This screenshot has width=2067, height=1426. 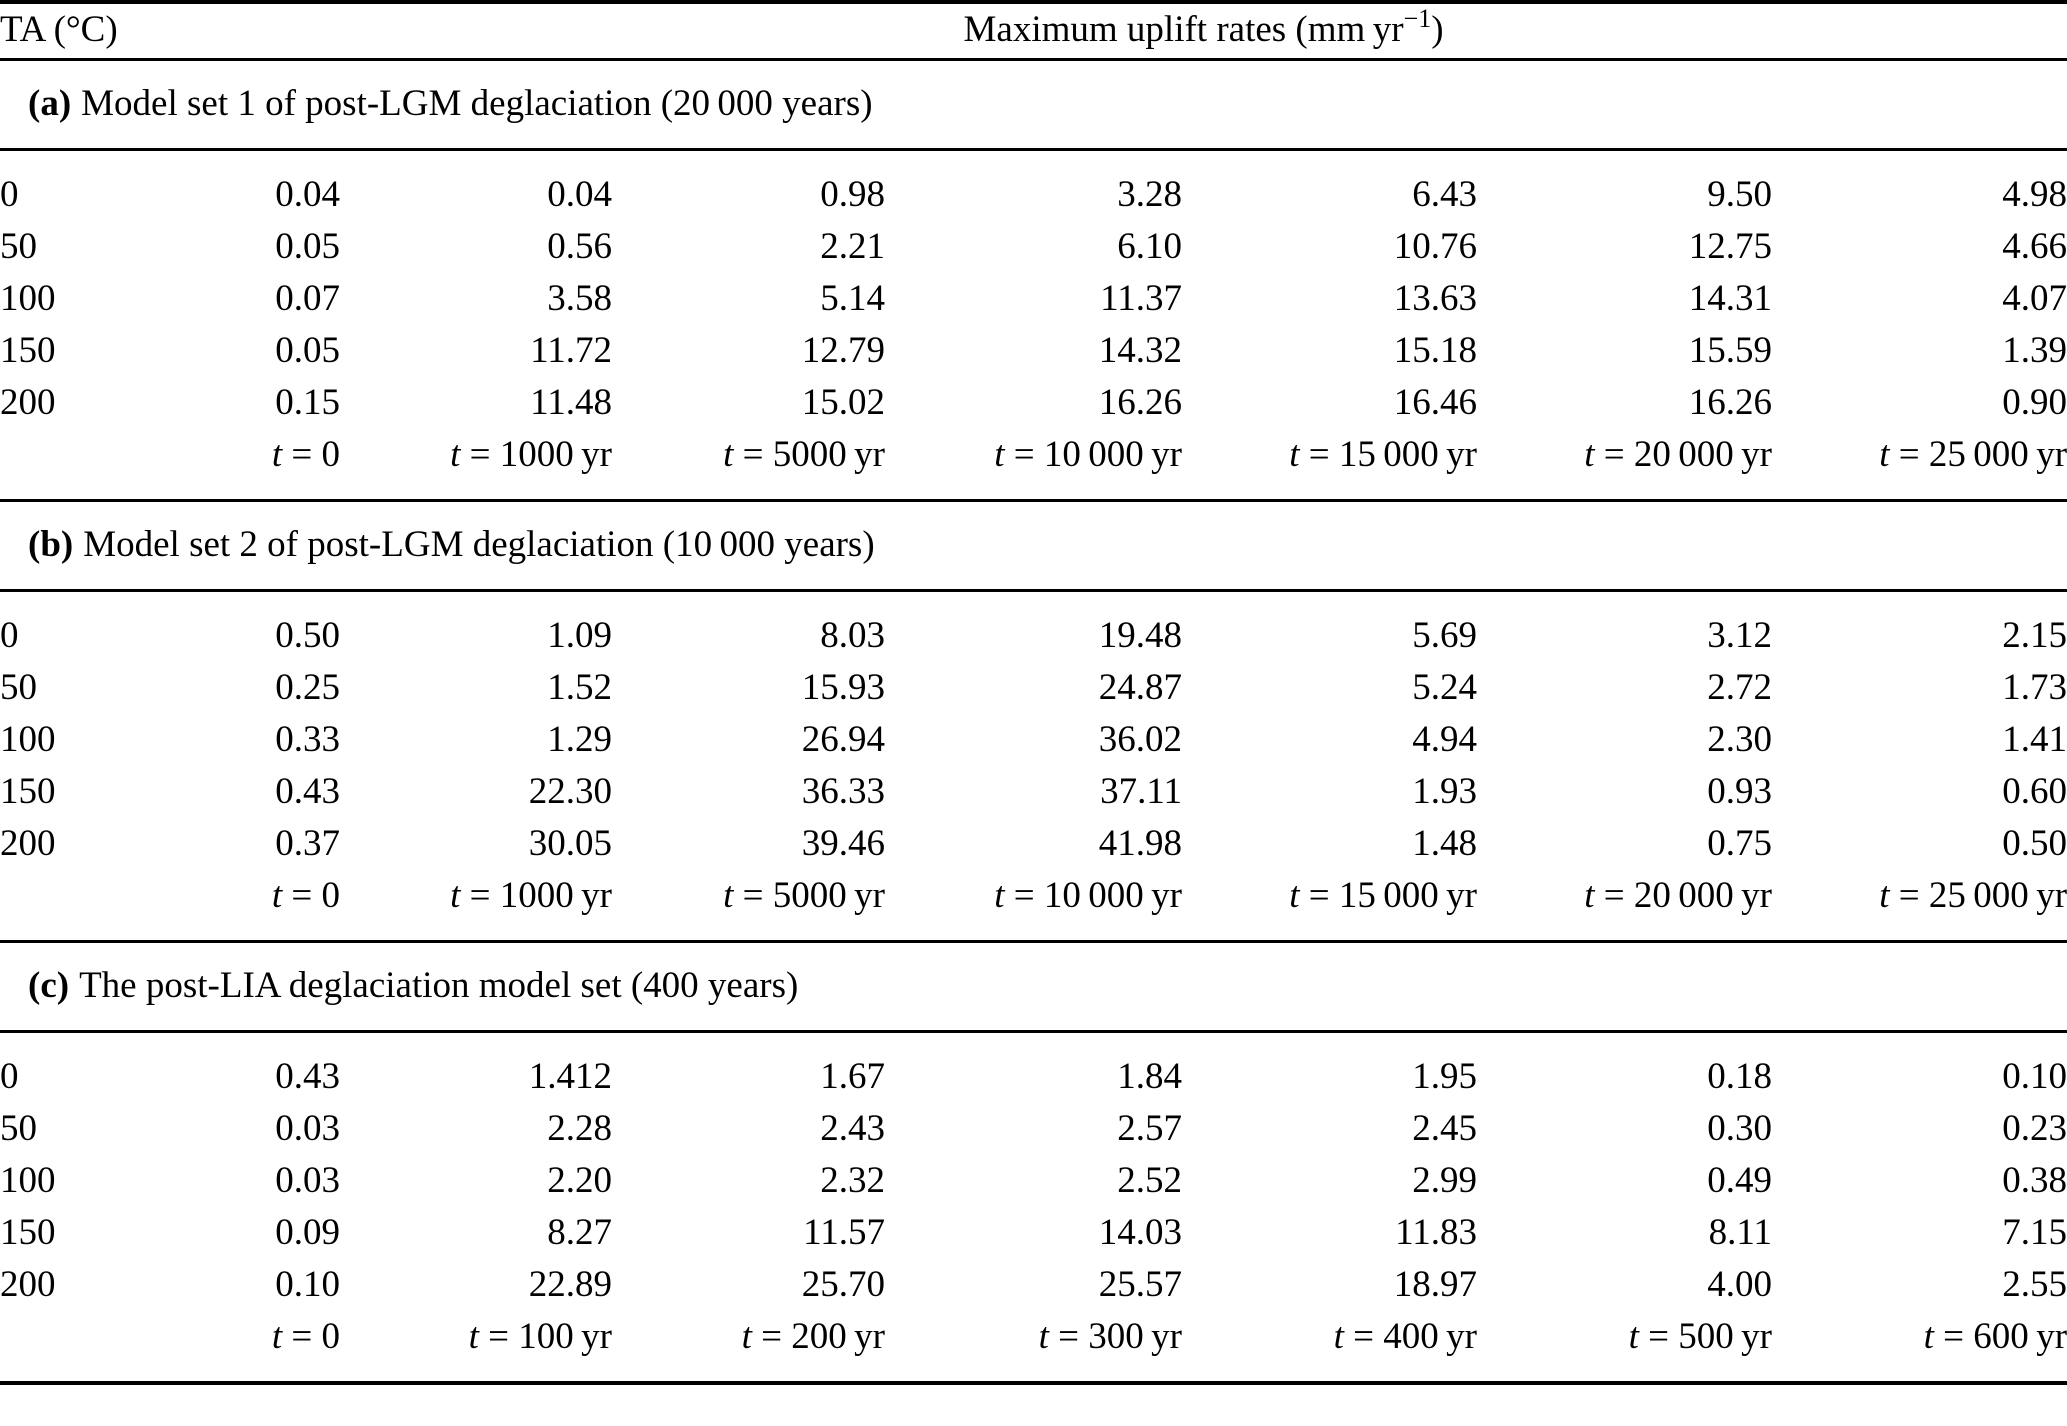 What do you see at coordinates (1033, 792) in the screenshot?
I see `section-b-data-row-ta-150: 150 0.43 22.30 36.33 37.11 1.93 0.93 0.60` at bounding box center [1033, 792].